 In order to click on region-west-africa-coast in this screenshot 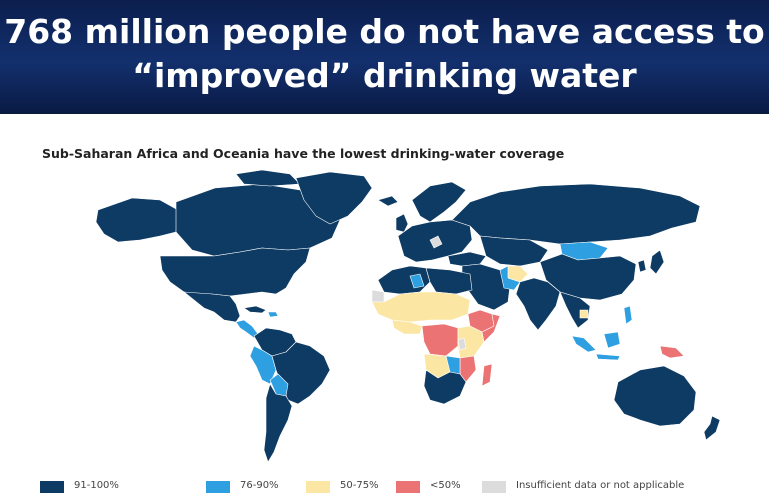, I will do `click(407, 327)`.